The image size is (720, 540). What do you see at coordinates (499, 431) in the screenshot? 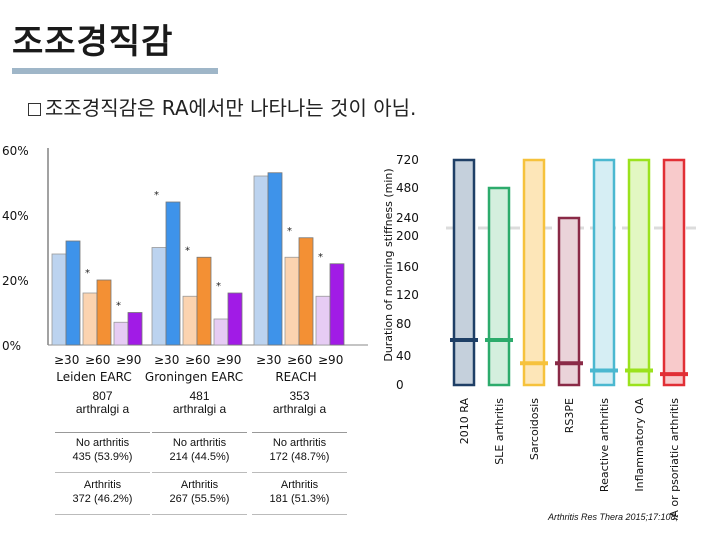
I see `x-tick-label: SLE arthritis` at bounding box center [499, 431].